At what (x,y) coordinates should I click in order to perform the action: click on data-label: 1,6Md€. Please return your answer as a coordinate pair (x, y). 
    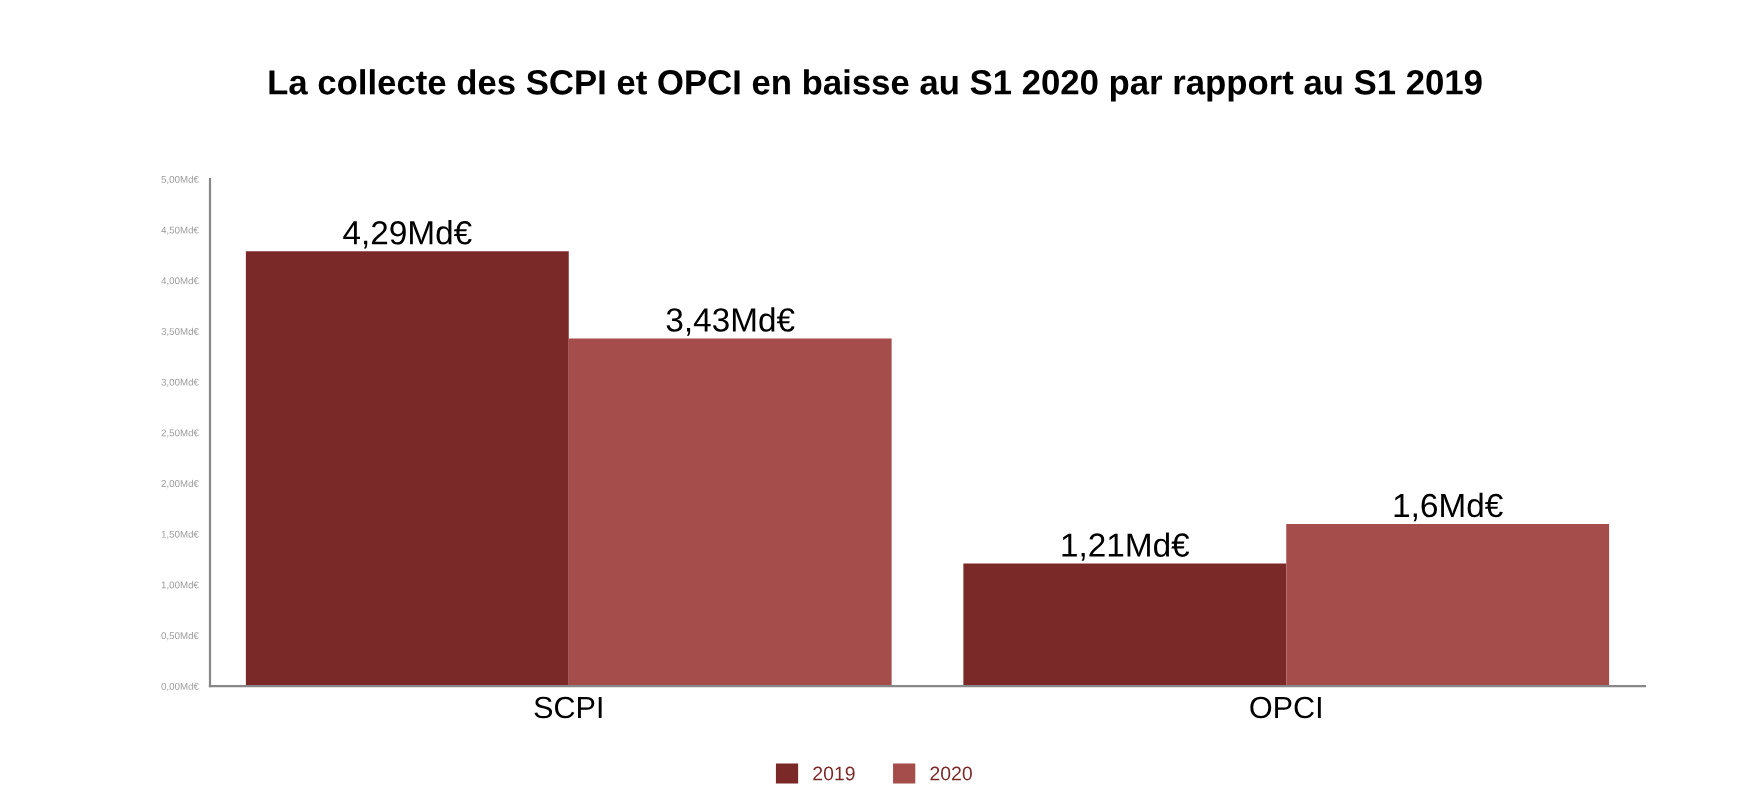
    Looking at the image, I should click on (1448, 507).